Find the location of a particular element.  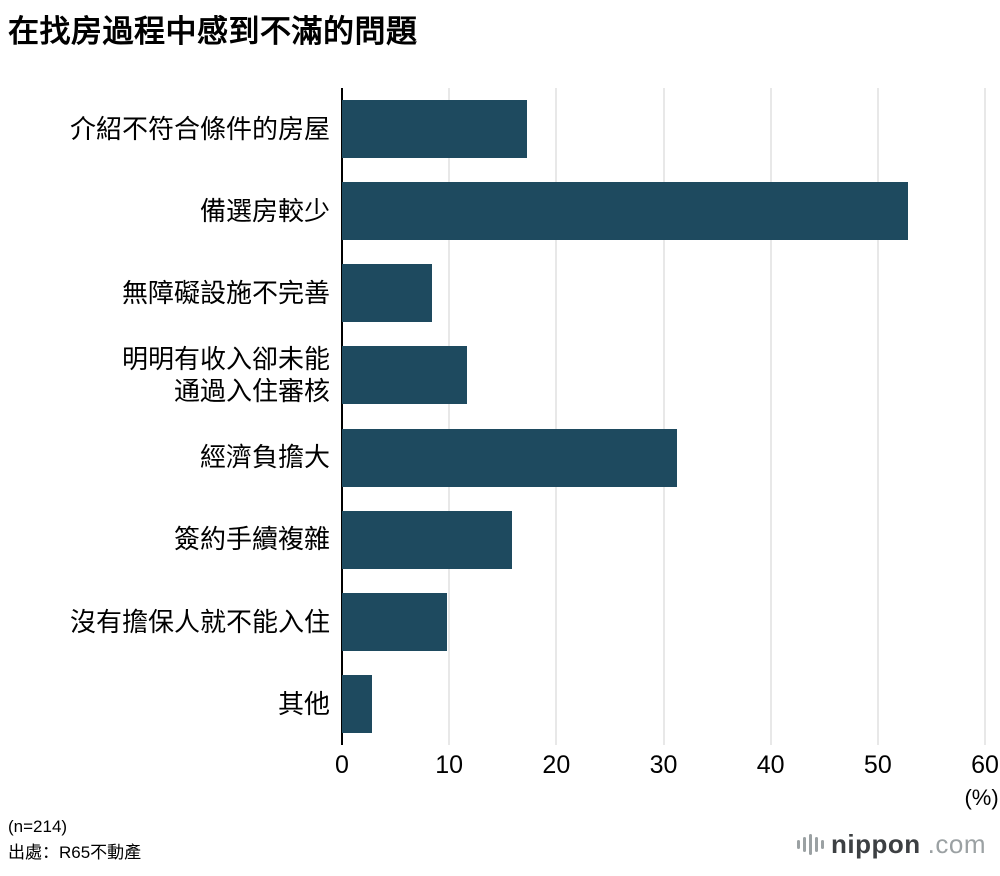

x-tick-50: 50 is located at coordinates (877, 765).